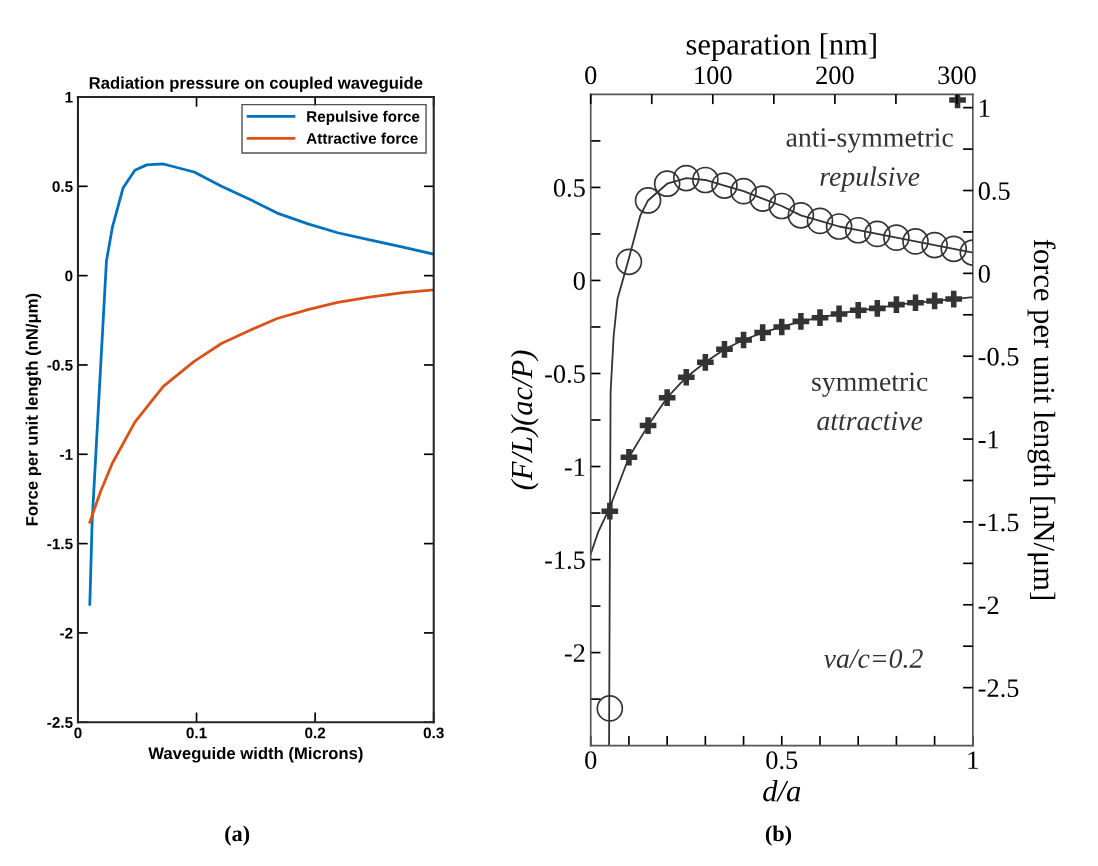  Describe the element at coordinates (1041, 419) in the screenshot. I see `y2-axis-title: force per unit length [nN/μm]` at that location.